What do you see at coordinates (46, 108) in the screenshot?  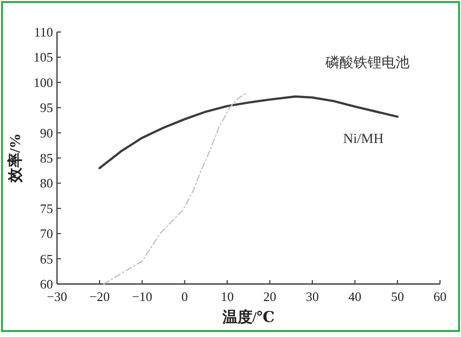 I see `y-tick-label: 95` at bounding box center [46, 108].